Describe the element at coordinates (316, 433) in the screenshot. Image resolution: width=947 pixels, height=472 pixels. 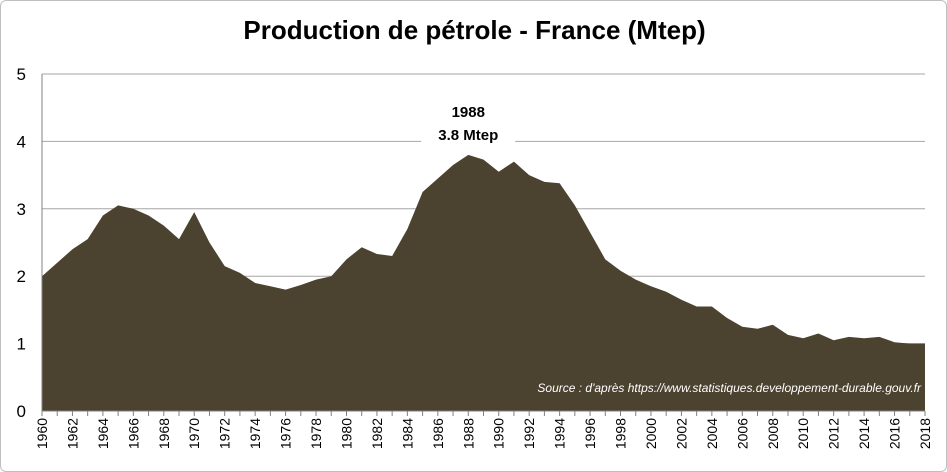
I see `x-tick-label: 1978` at that location.